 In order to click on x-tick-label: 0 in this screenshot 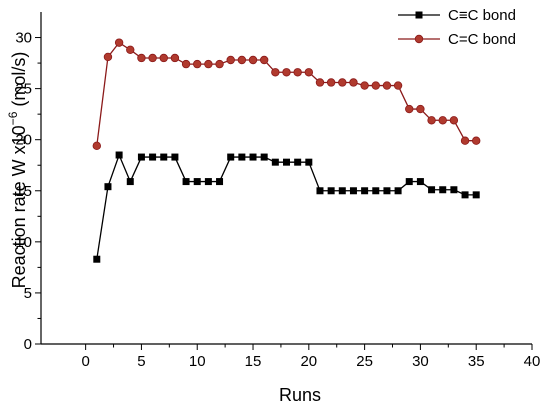, I will do `click(85, 361)`.